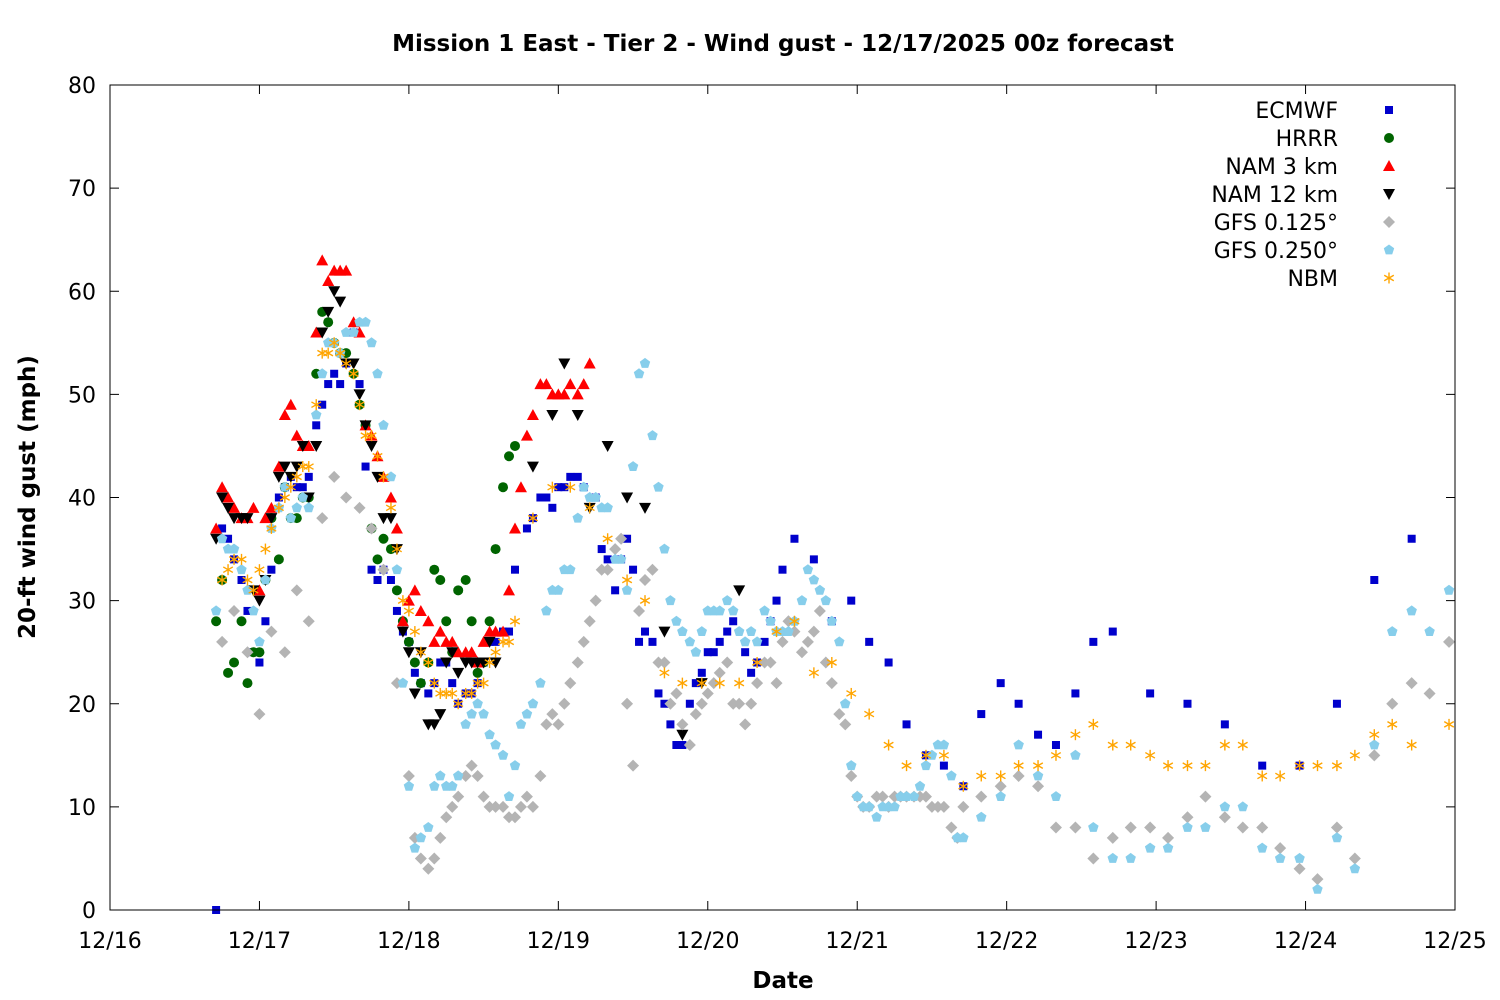 The image size is (1500, 1000). I want to click on legend-entry: HRRR, so click(1335, 139).